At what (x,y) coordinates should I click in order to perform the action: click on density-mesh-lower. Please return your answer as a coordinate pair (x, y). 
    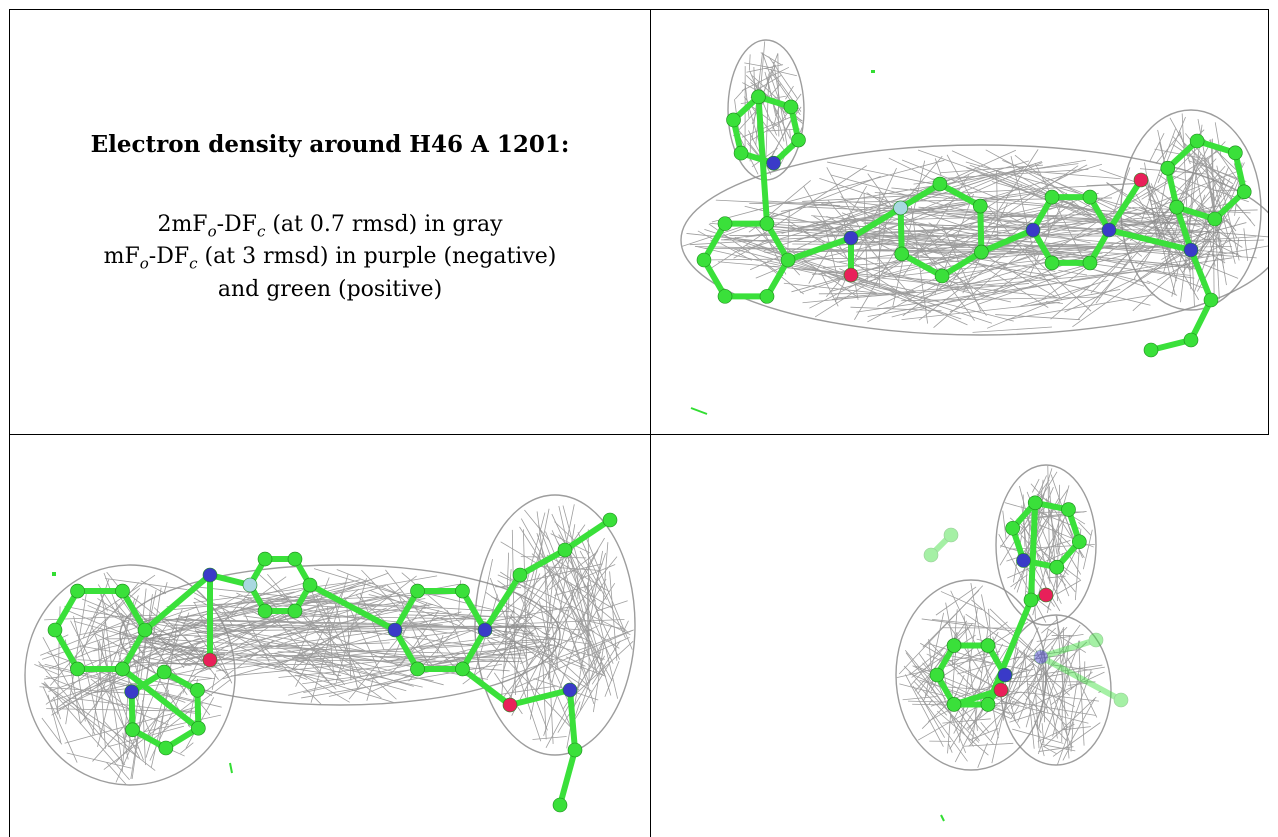
    Looking at the image, I should click on (971, 675).